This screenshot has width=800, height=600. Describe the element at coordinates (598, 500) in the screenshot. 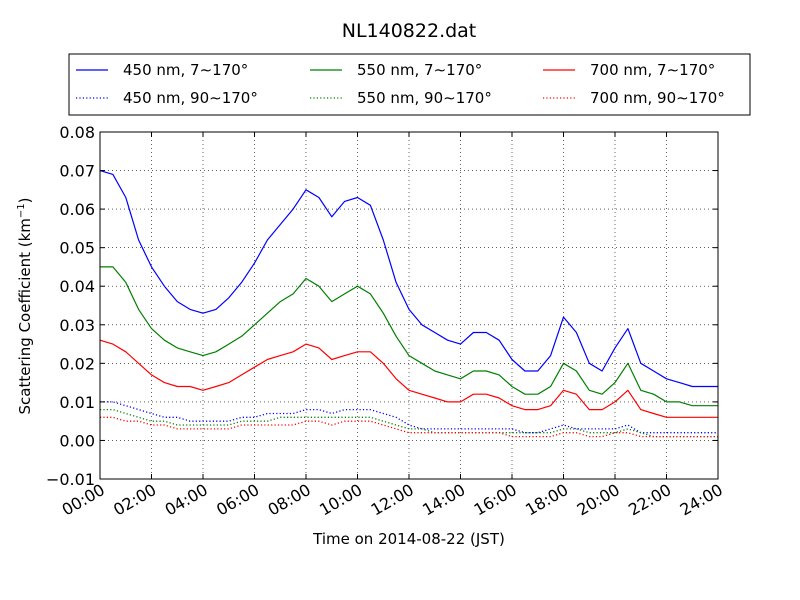

I see `x-tick-label: 20:00` at that location.